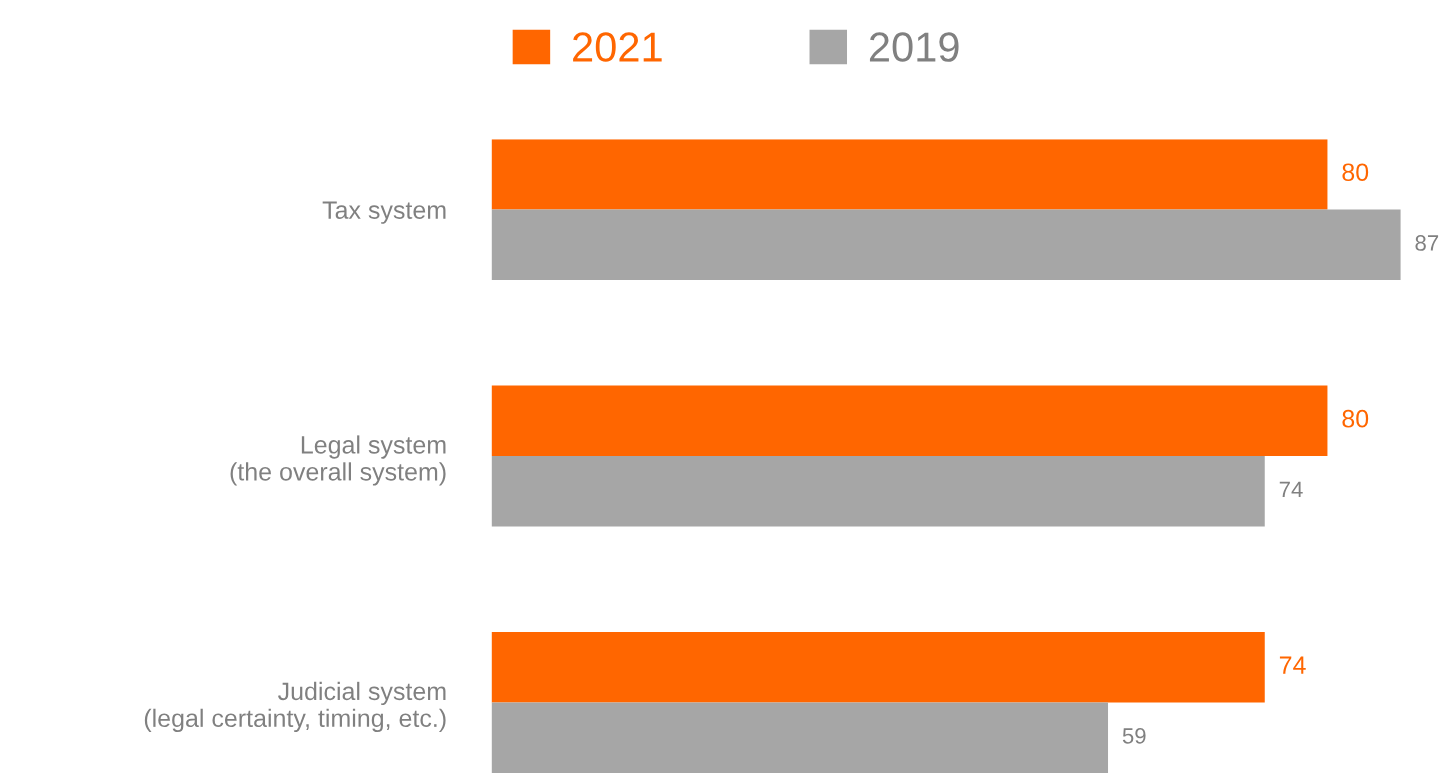  What do you see at coordinates (1134, 735) in the screenshot?
I see `data-label: 59` at bounding box center [1134, 735].